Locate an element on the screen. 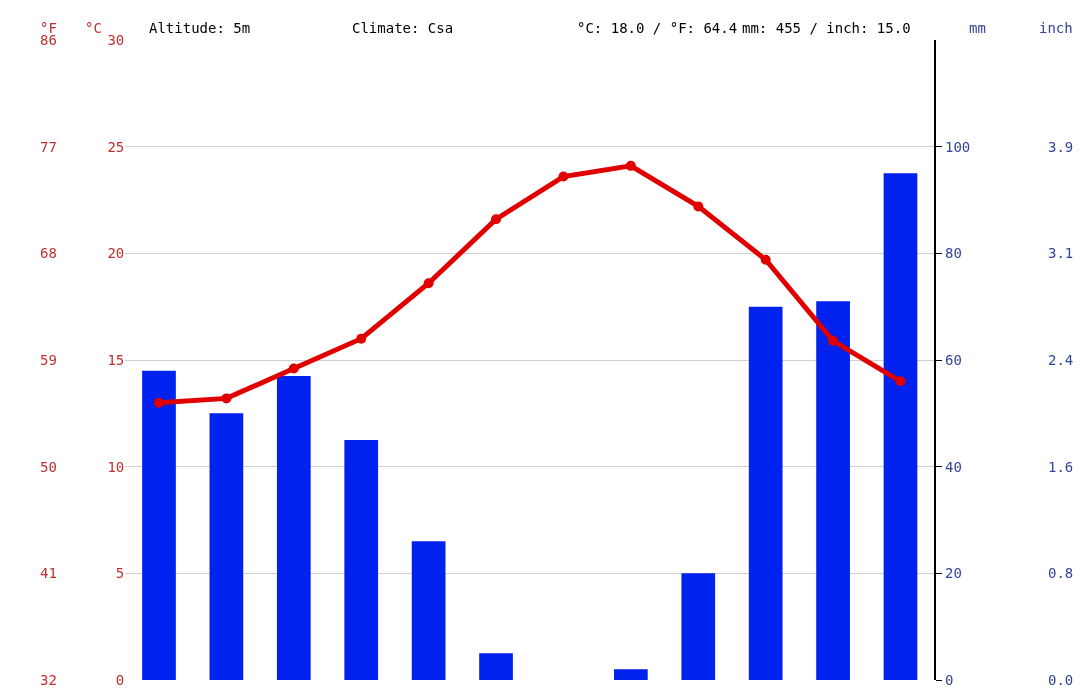  text: °C: 18.0 / °F: 64.4 is located at coordinates (657, 28).